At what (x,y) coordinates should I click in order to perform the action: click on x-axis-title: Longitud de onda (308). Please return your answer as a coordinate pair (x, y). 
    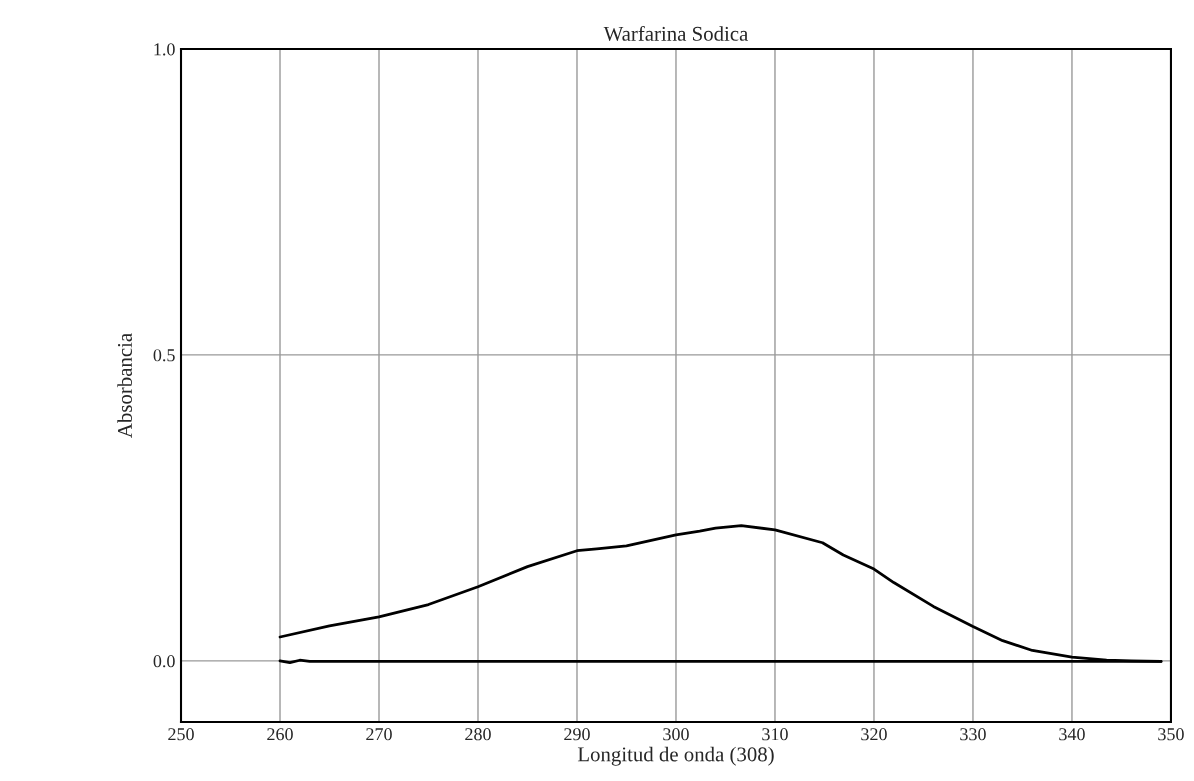
    Looking at the image, I should click on (675, 756).